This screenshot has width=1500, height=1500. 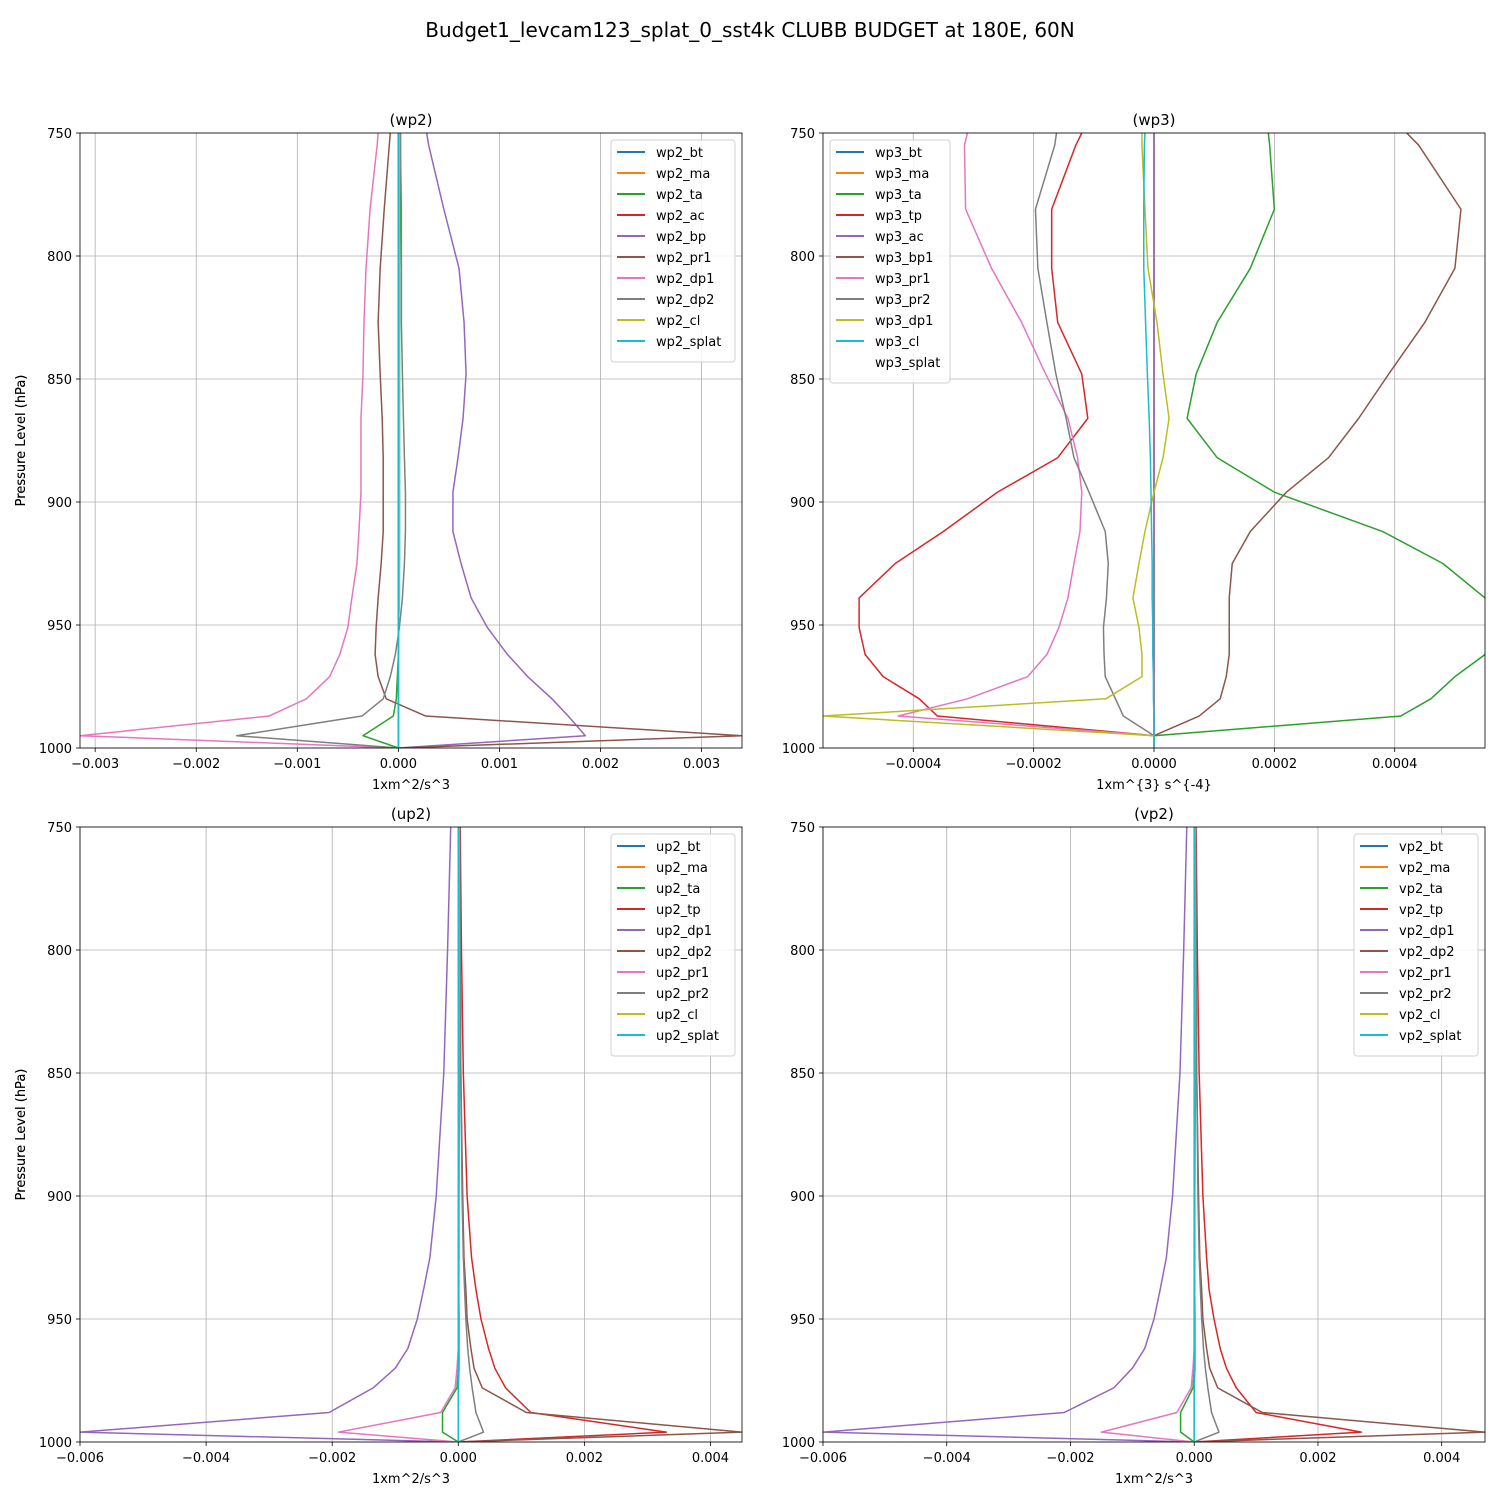 I want to click on series-line-vp2_dp1, so click(x=1009, y=1134).